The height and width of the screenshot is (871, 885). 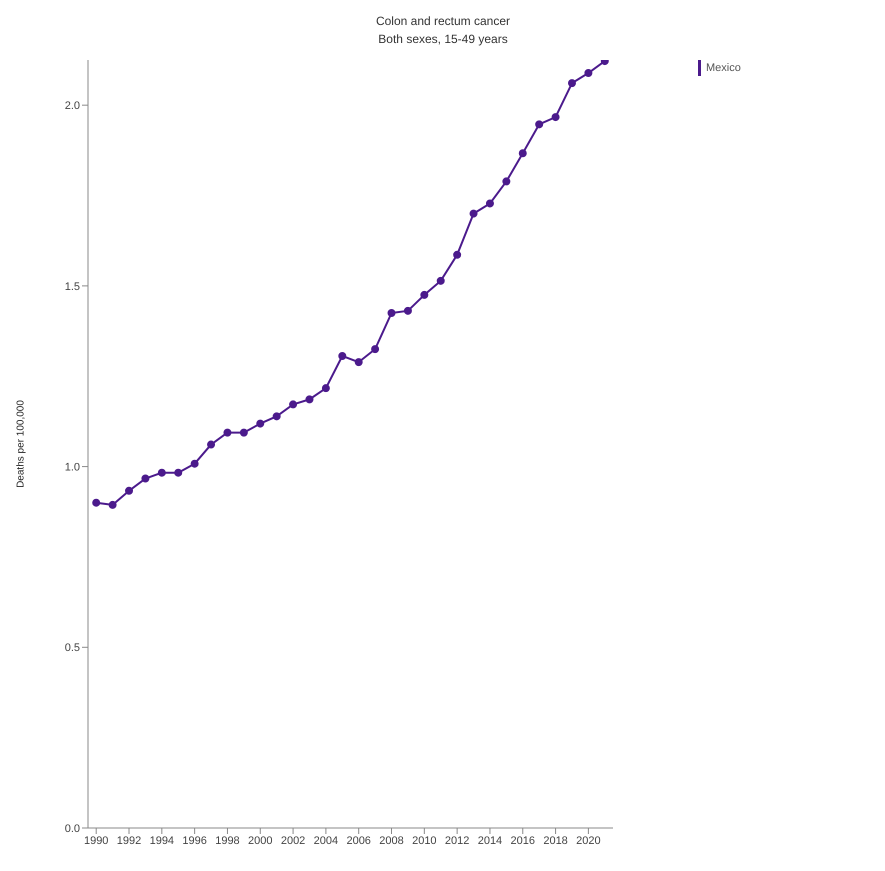 What do you see at coordinates (523, 840) in the screenshot?
I see `x-tick-label: 2016` at bounding box center [523, 840].